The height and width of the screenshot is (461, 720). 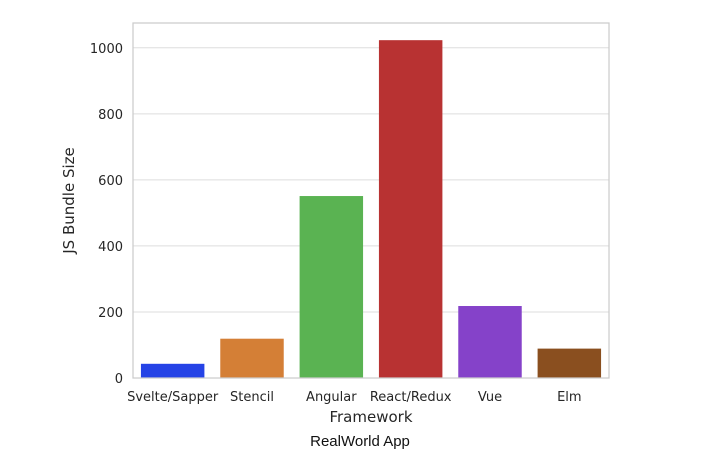 I want to click on y-tick-label-4: 800, so click(x=110, y=115).